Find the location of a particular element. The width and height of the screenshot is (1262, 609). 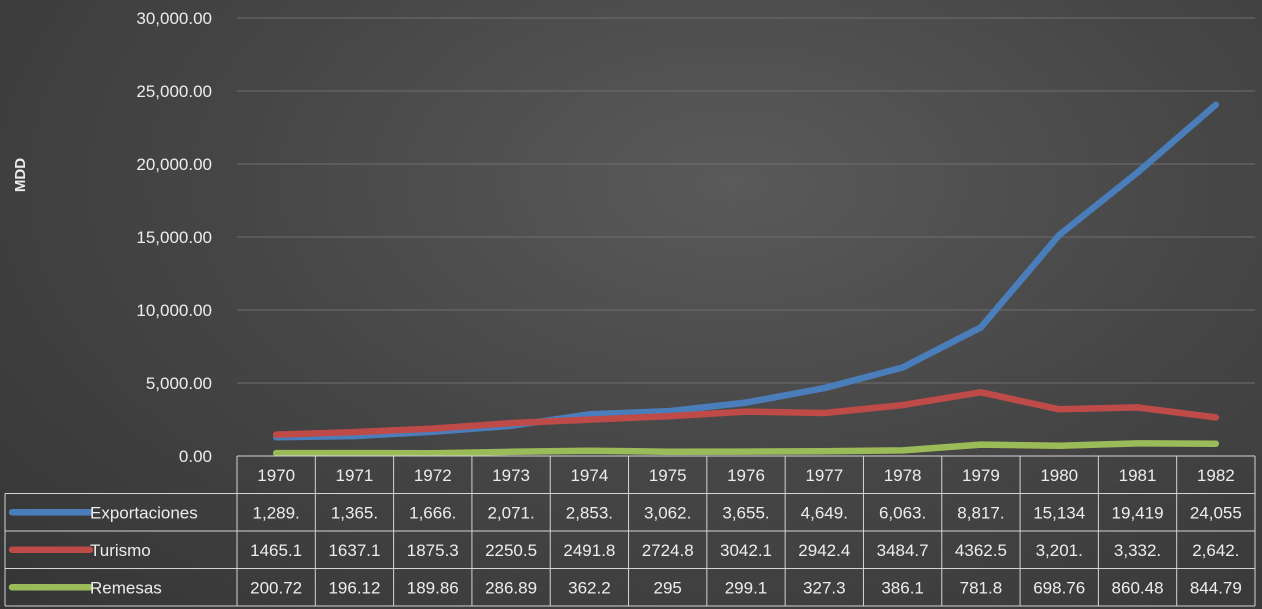

table-cell: 2724.8 is located at coordinates (668, 550).